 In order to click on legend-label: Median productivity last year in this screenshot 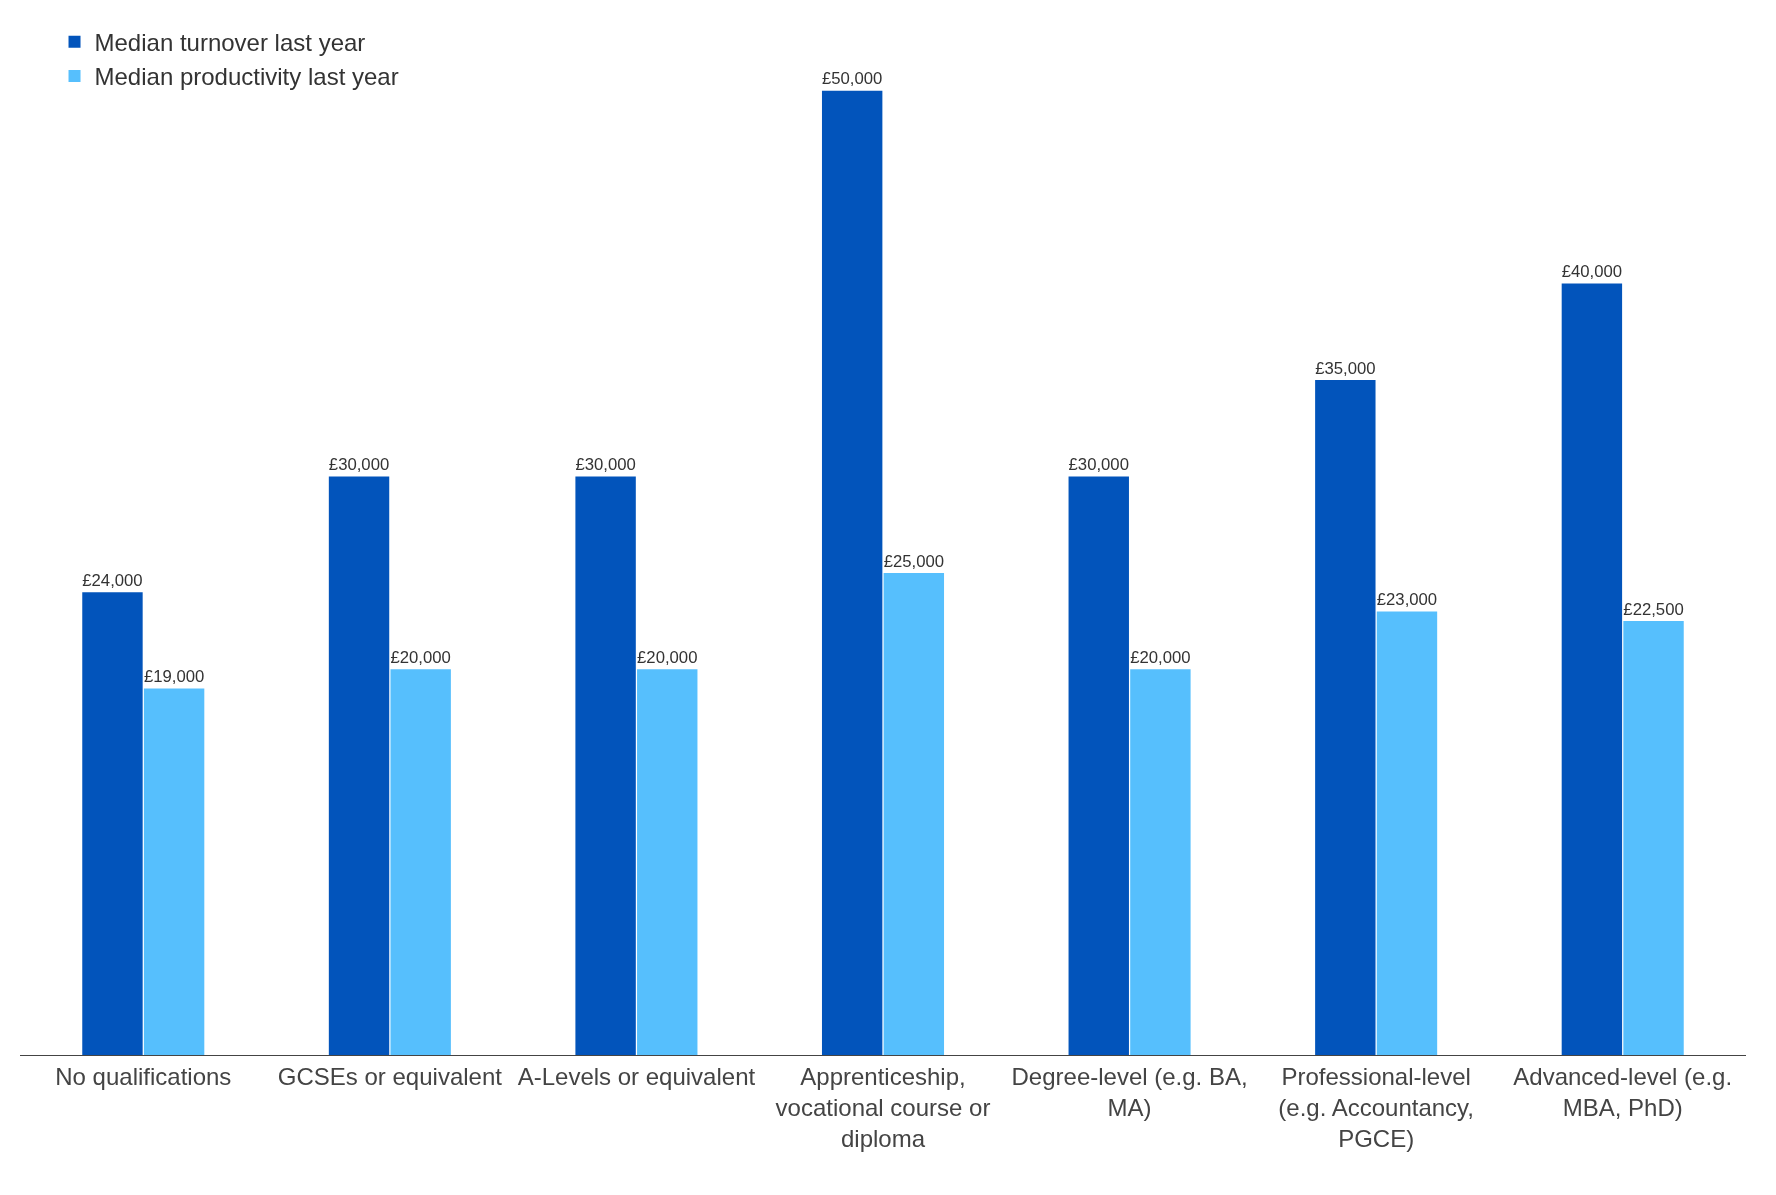, I will do `click(246, 77)`.